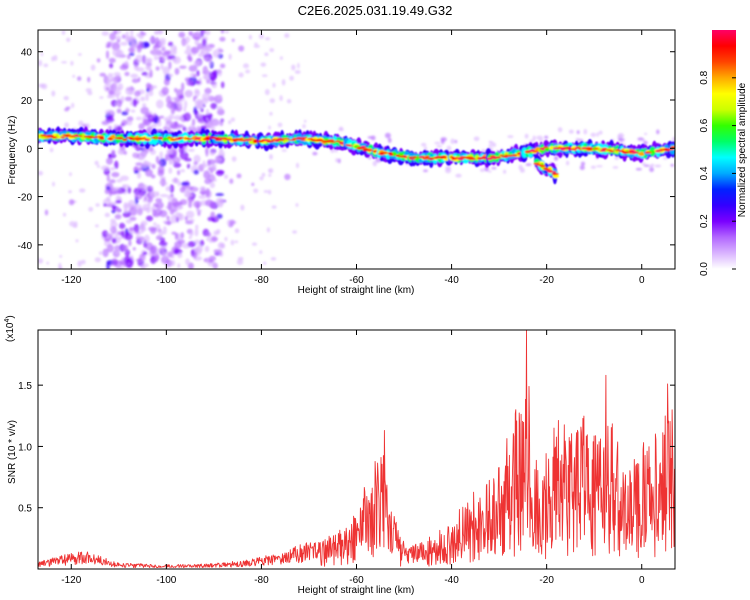 The width and height of the screenshot is (750, 600). I want to click on colorbar-tick-label: 0.4, so click(704, 173).